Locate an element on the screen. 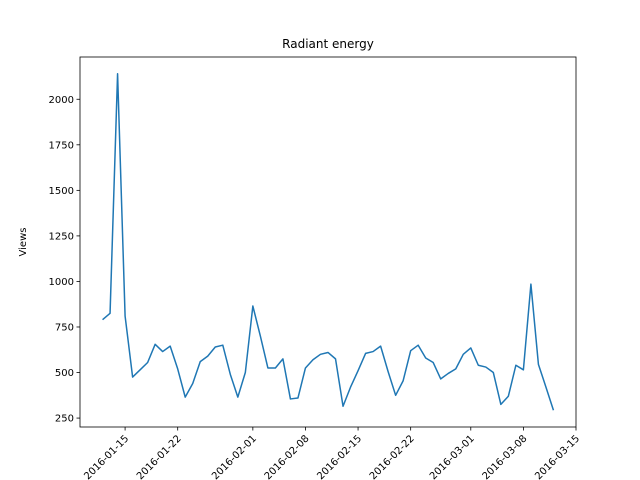  y-tick-label: 1750 is located at coordinates (61, 145).